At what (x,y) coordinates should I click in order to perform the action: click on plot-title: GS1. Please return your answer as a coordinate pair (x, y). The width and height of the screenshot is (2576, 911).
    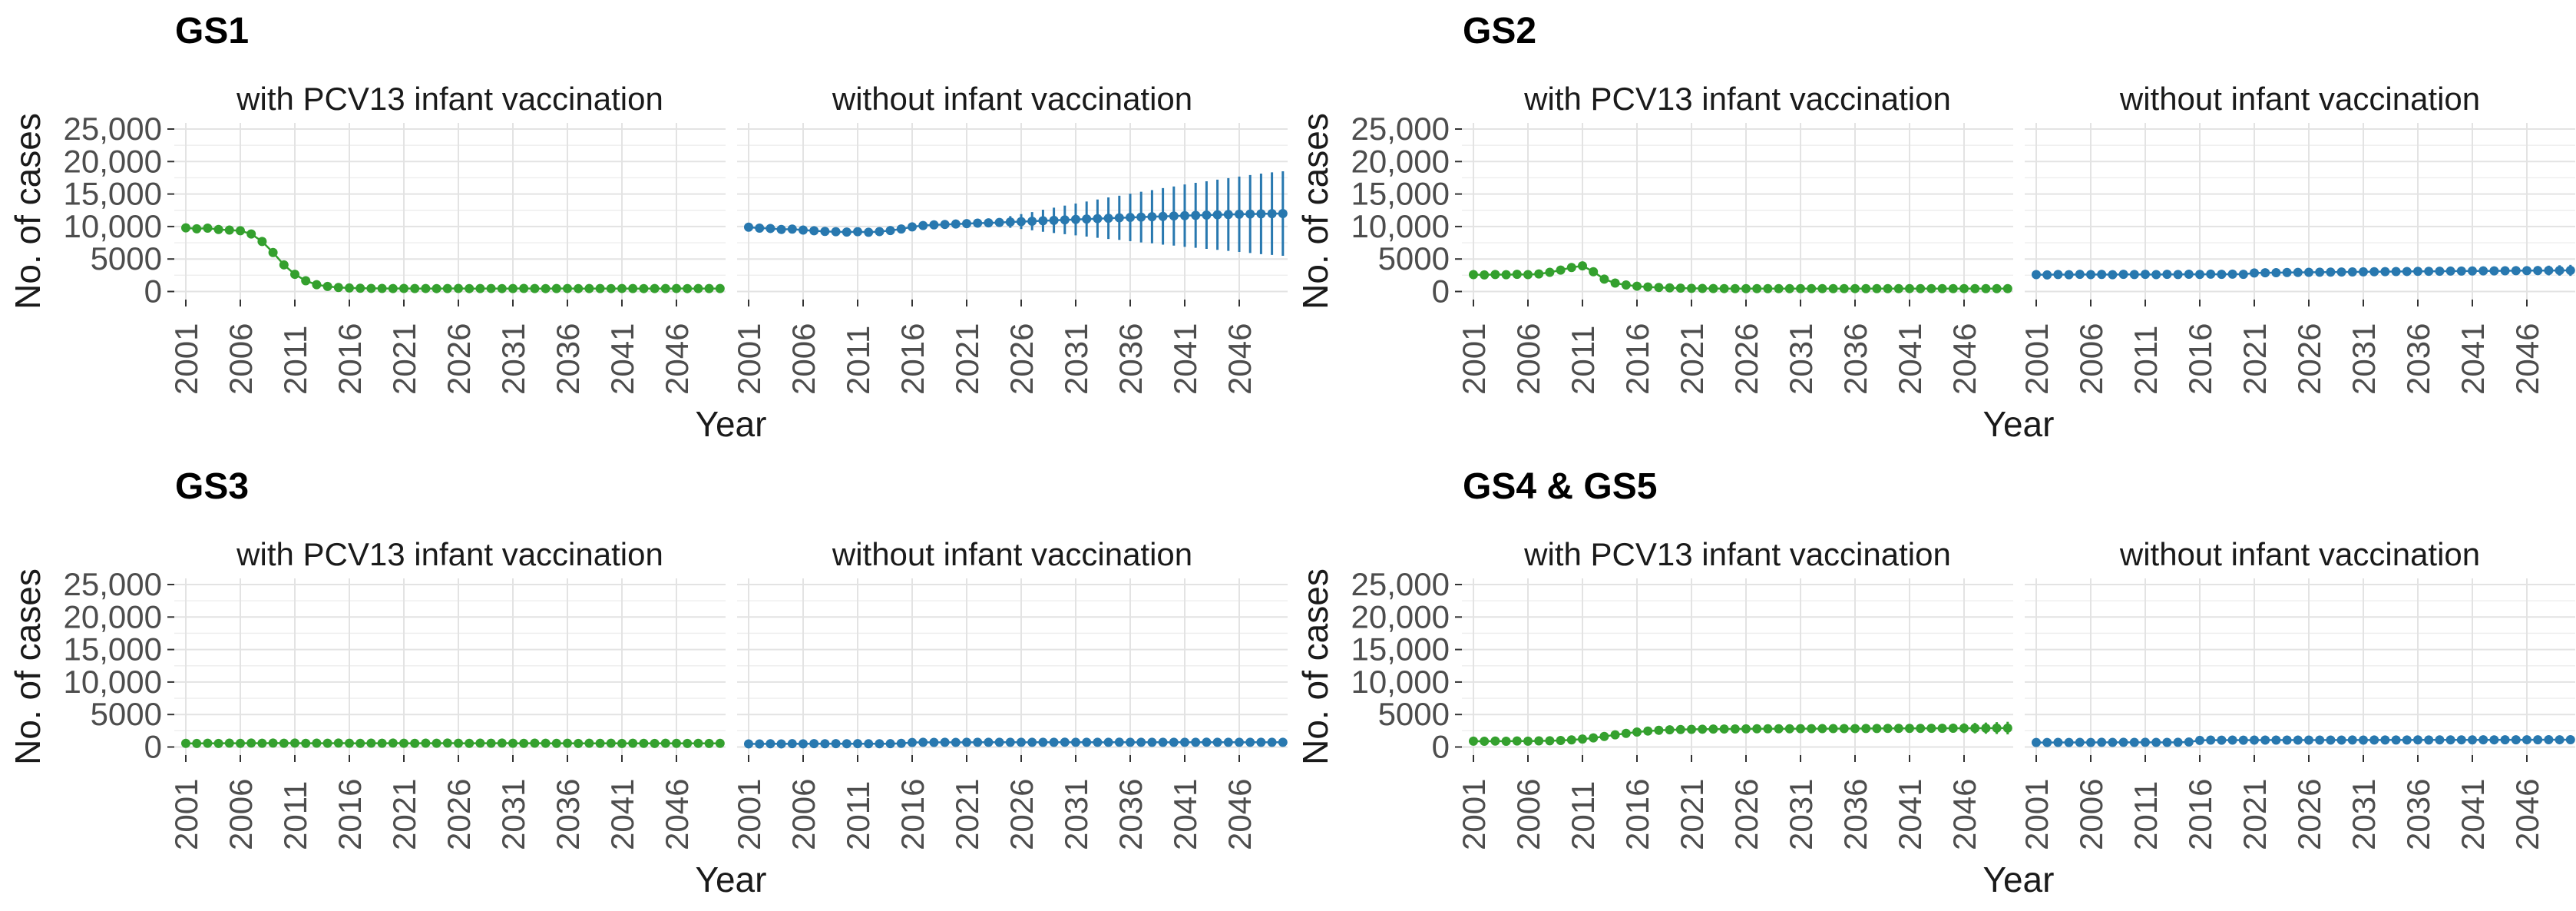
    Looking at the image, I should click on (212, 31).